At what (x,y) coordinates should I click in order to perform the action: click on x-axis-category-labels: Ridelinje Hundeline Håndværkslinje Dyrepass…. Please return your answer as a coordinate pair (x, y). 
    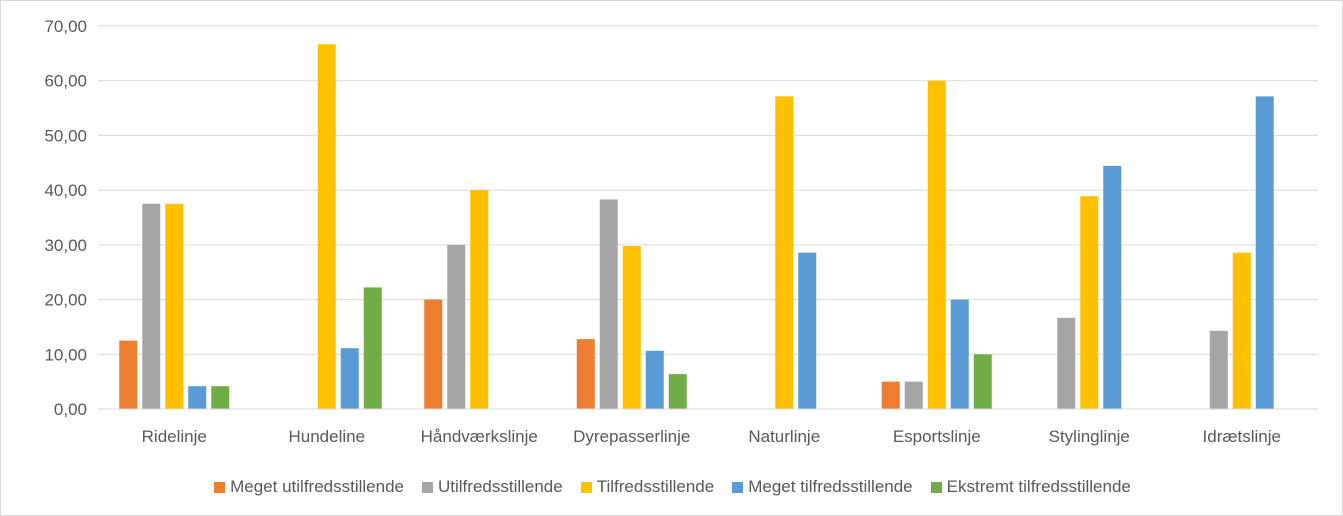
    Looking at the image, I should click on (711, 436).